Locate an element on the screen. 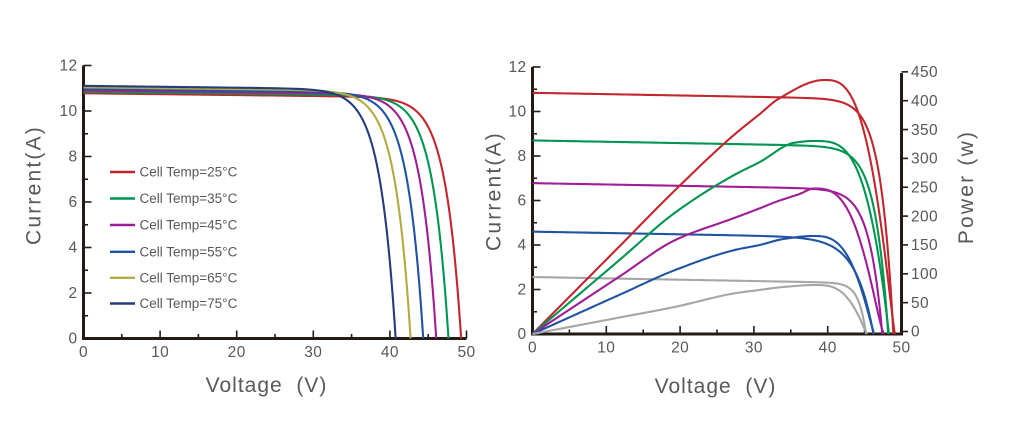  svg-text: Cell Temp=55°C is located at coordinates (189, 252).